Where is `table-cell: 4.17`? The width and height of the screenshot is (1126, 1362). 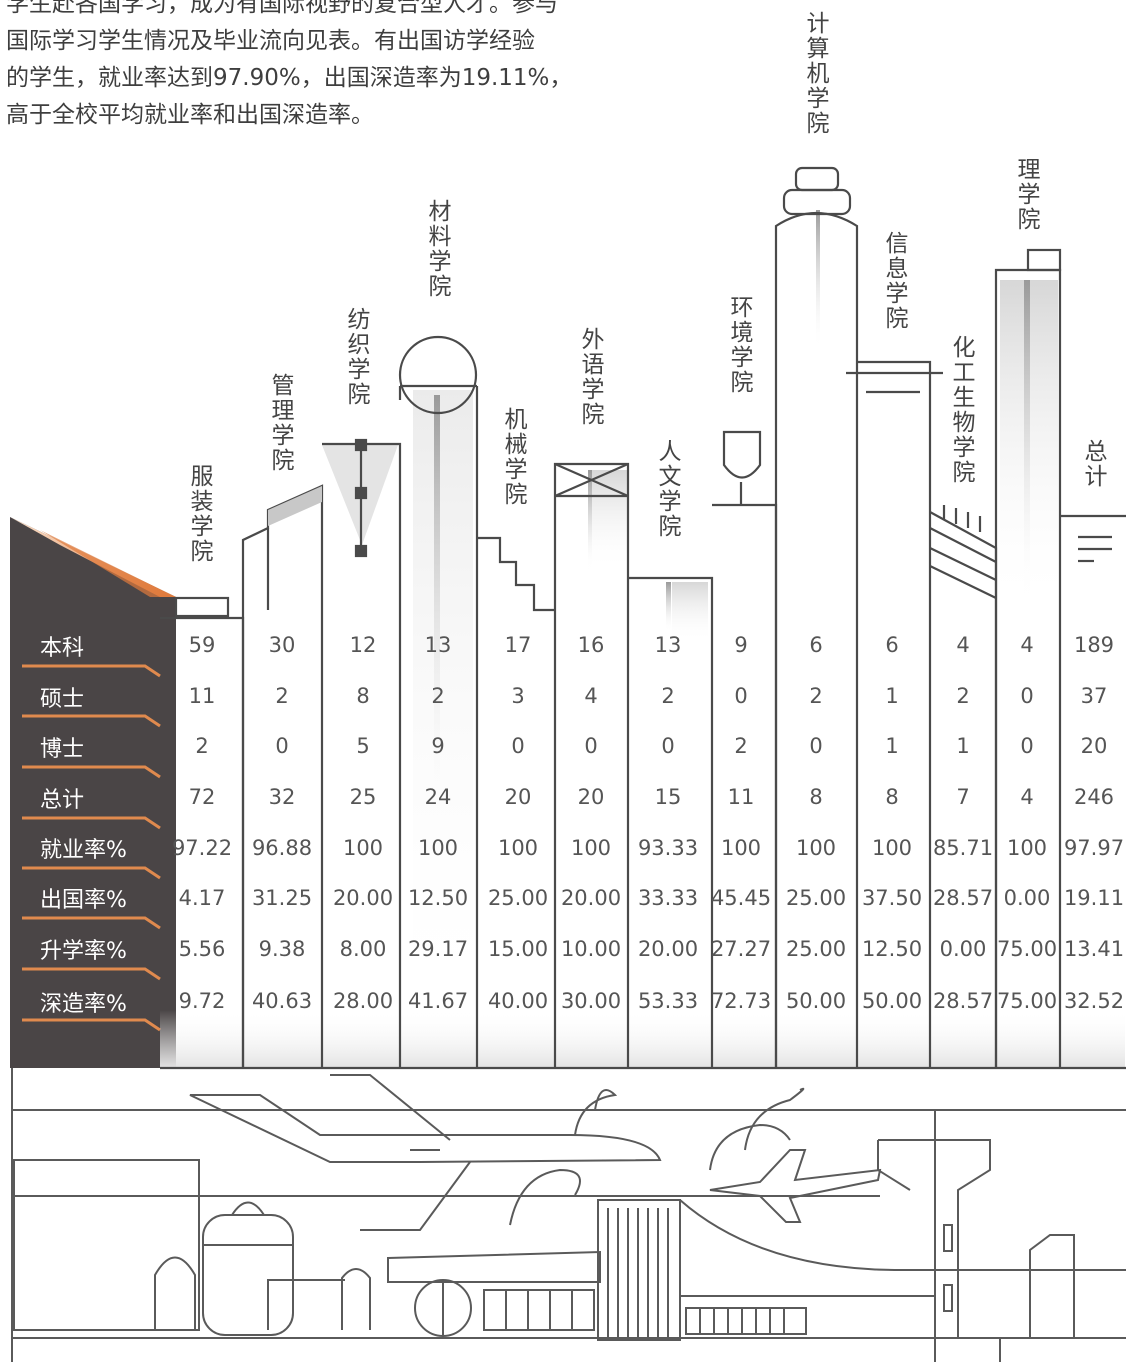 table-cell: 4.17 is located at coordinates (202, 898).